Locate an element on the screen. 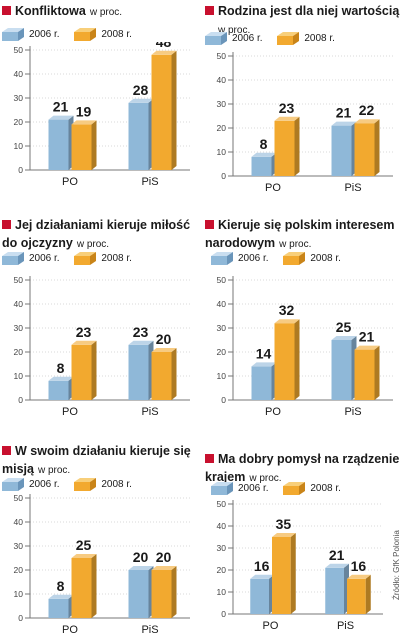  bar-chart: 0 10 20 30 40 50 PO 16 35 PiS 21 16 is located at coordinates (300, 565).